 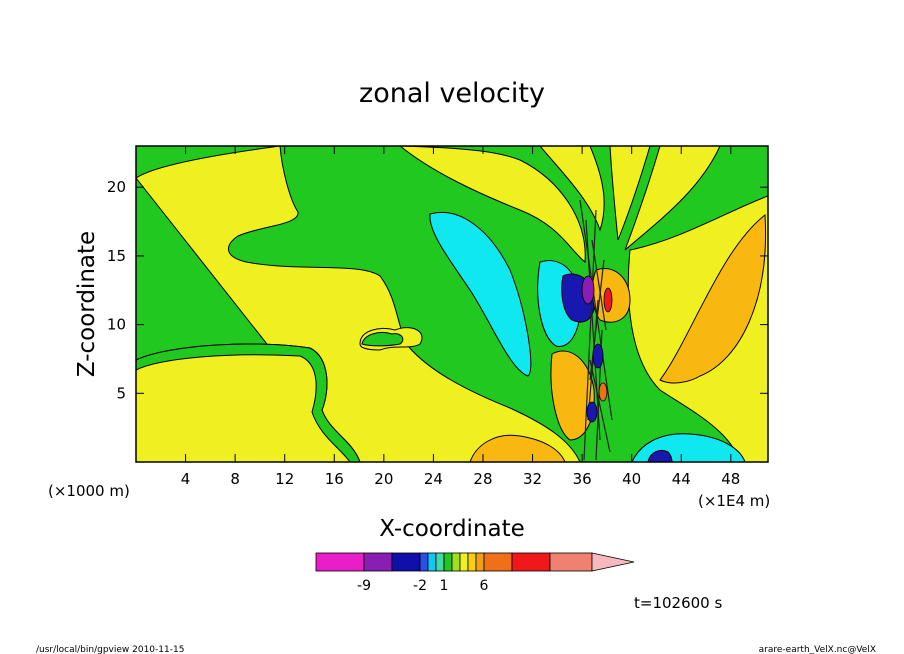 What do you see at coordinates (678, 603) in the screenshot?
I see `time-label: t=102600 s` at bounding box center [678, 603].